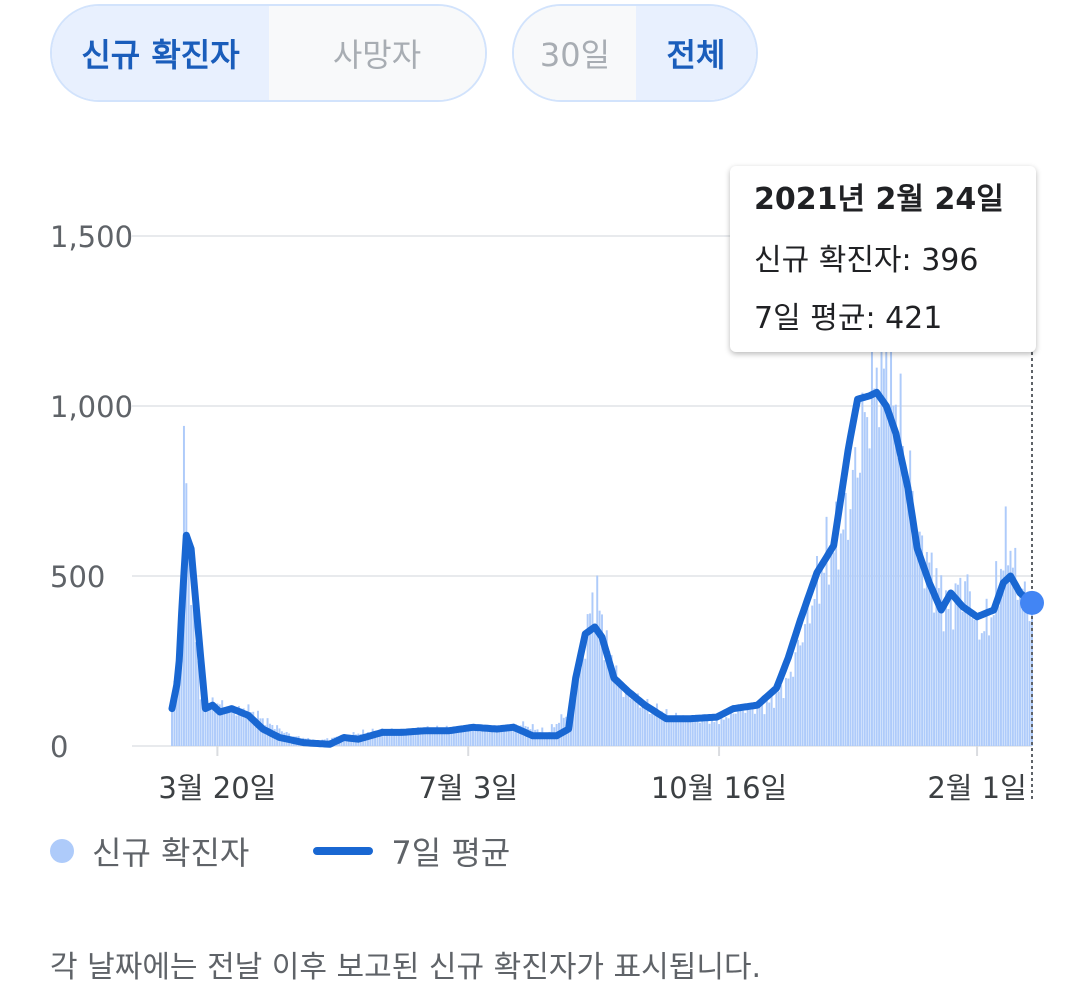 Image resolution: width=1080 pixels, height=986 pixels. Describe the element at coordinates (575, 53) in the screenshot. I see `tab-30-days: 30일` at that location.